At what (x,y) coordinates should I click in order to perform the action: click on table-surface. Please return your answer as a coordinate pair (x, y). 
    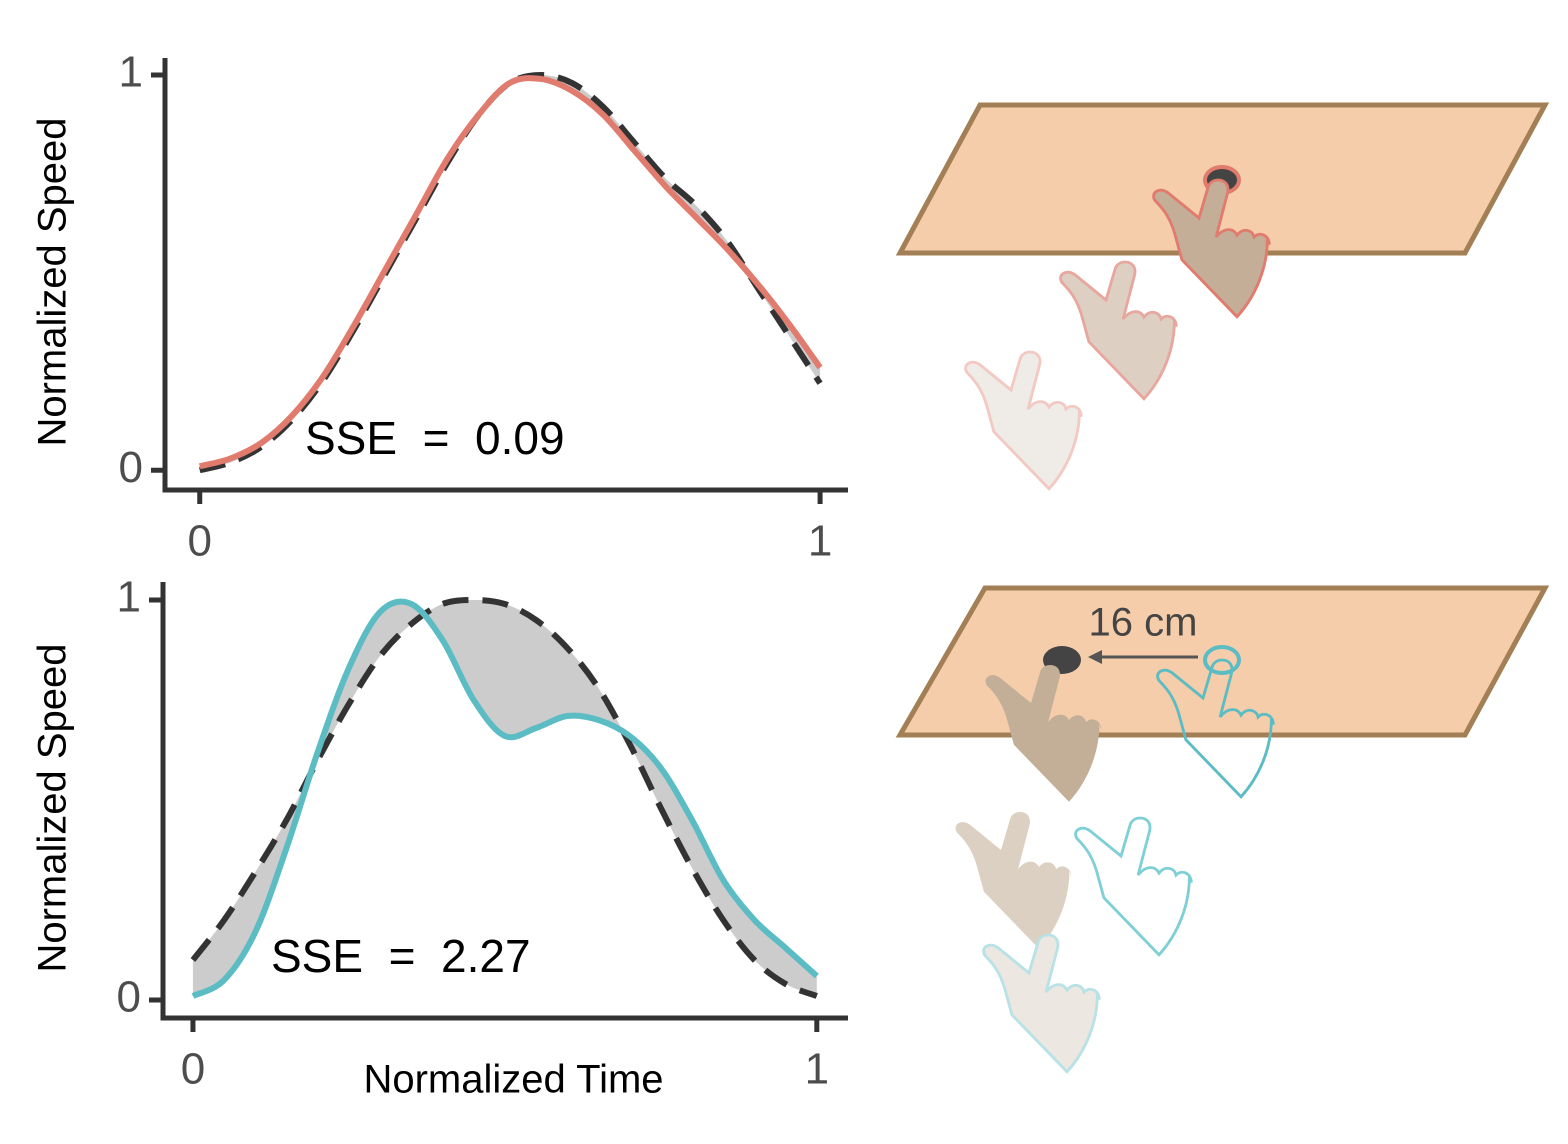
    Looking at the image, I should click on (1222, 661).